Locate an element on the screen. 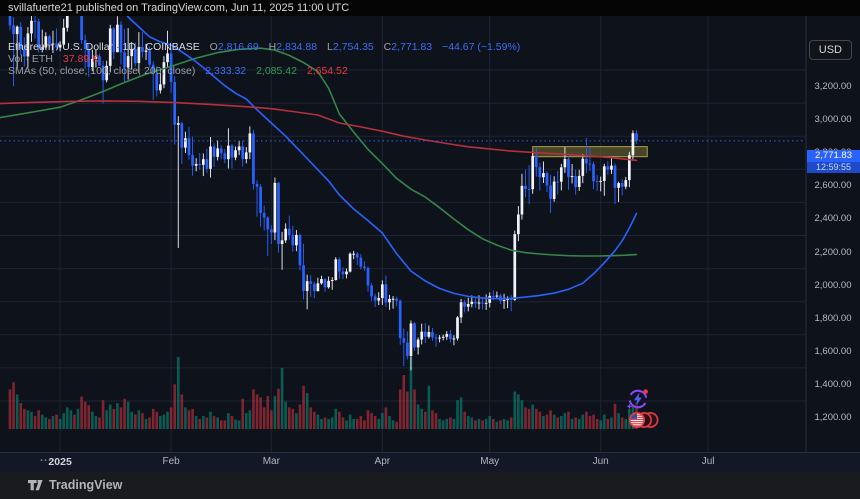 The width and height of the screenshot is (860, 499). stickers is located at coordinates (642, 408).